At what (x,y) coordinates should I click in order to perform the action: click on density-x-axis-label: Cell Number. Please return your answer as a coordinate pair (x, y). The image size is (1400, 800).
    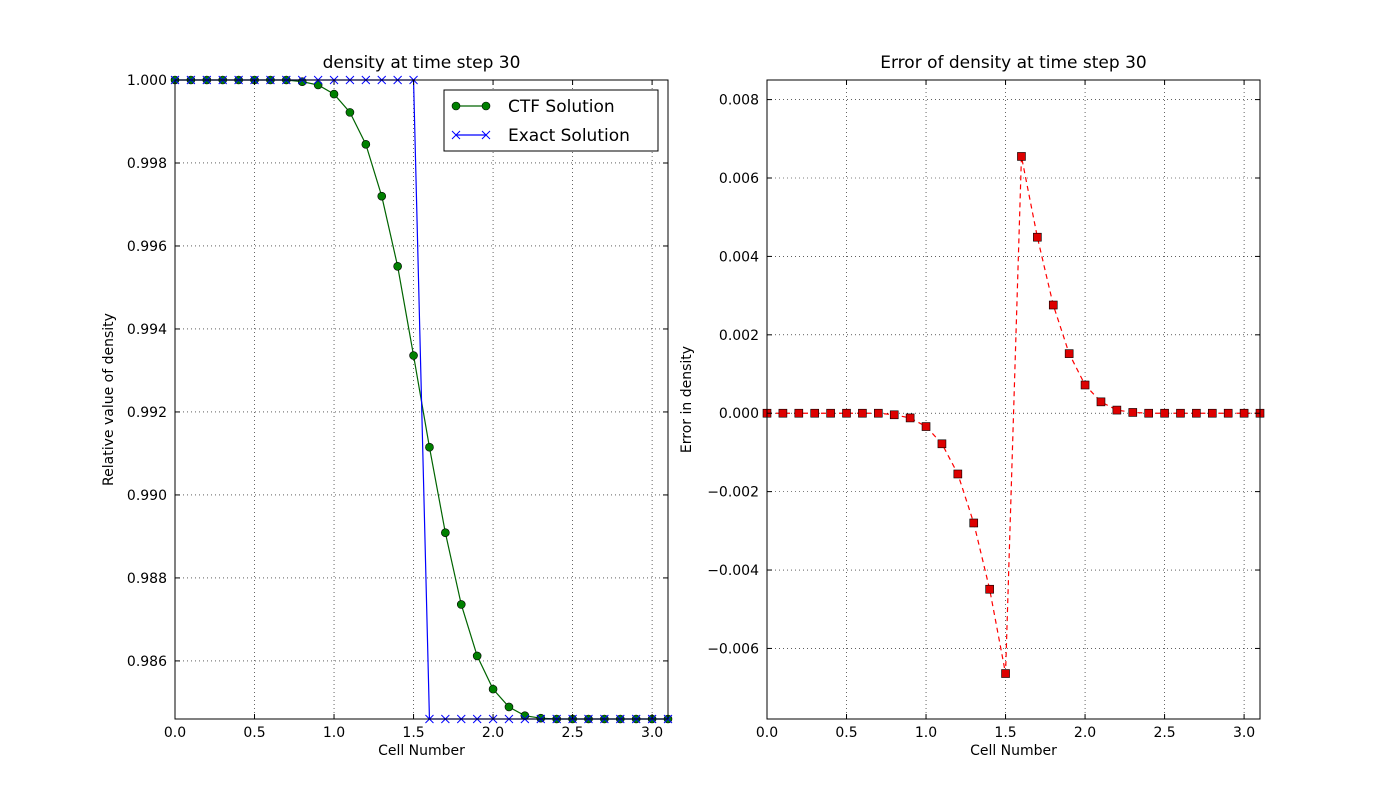
    Looking at the image, I should click on (421, 751).